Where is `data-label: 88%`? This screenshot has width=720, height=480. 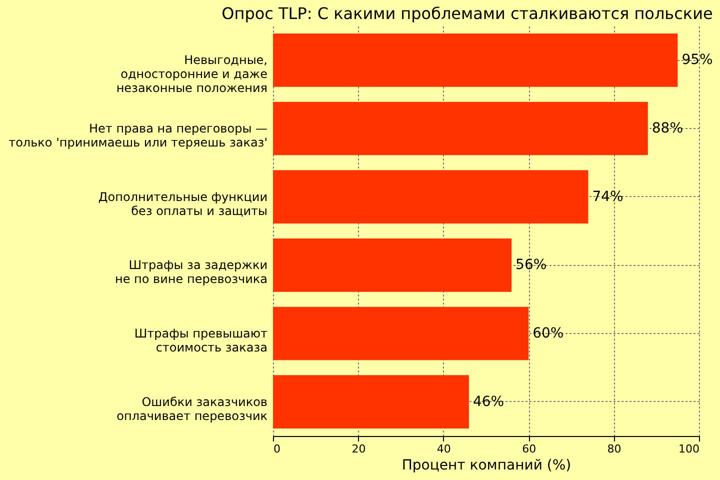 data-label: 88% is located at coordinates (668, 128).